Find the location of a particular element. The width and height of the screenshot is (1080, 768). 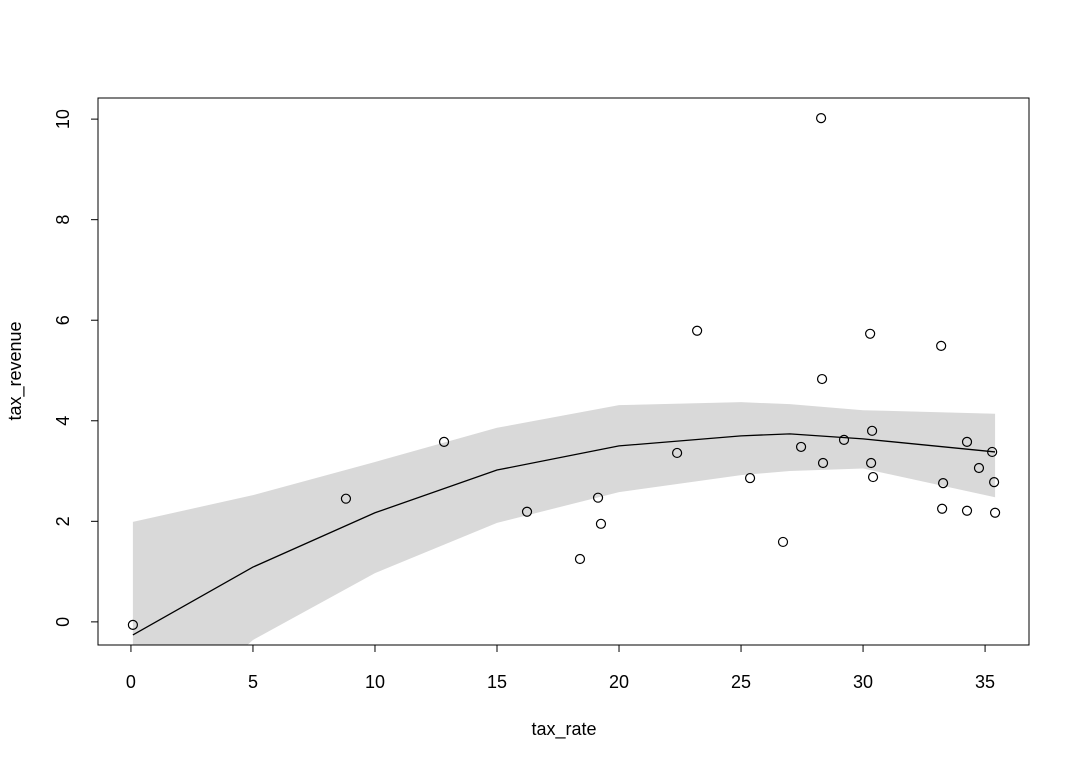

y-tick-label: 6 is located at coordinates (63, 320).